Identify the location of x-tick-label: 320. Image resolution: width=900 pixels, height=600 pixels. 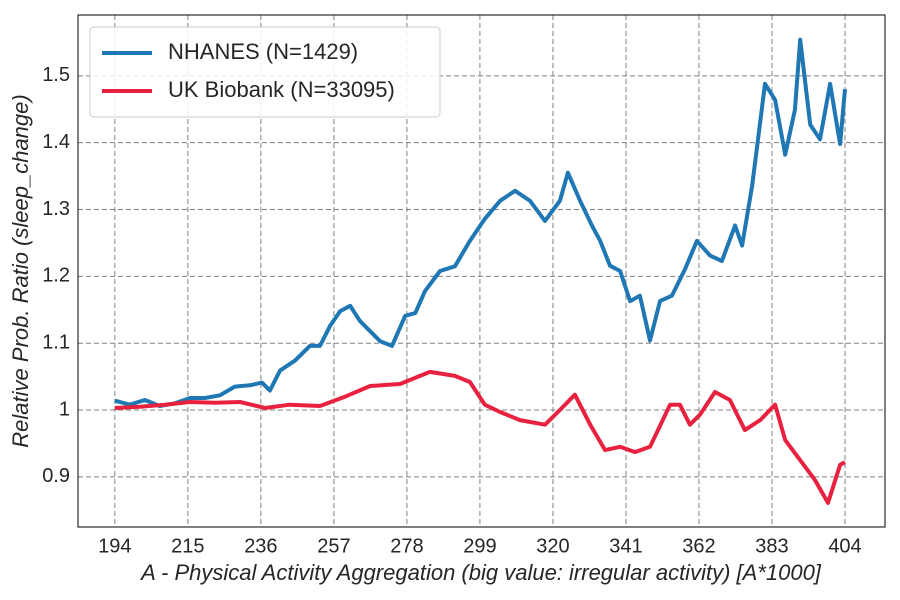
(552, 546).